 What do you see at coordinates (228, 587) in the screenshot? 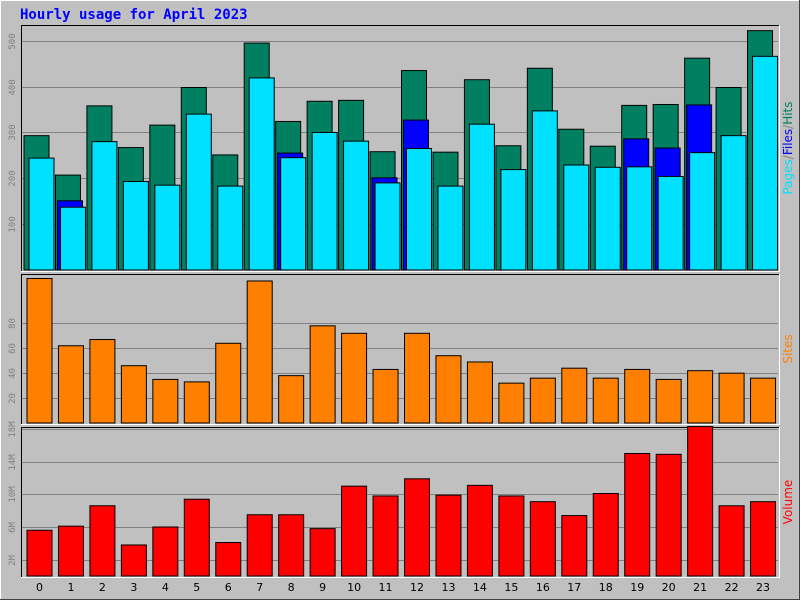
I see `x-tick-label: 6` at bounding box center [228, 587].